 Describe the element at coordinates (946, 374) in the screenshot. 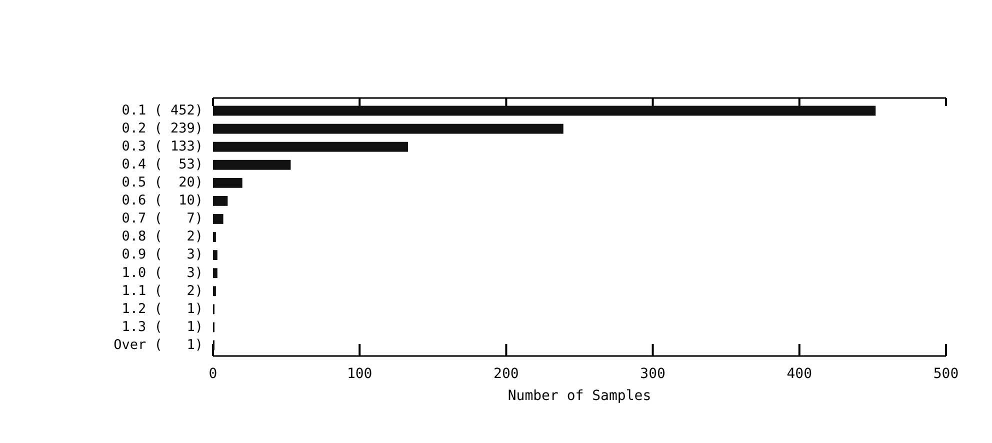

I see `x-tick-label: 500` at that location.